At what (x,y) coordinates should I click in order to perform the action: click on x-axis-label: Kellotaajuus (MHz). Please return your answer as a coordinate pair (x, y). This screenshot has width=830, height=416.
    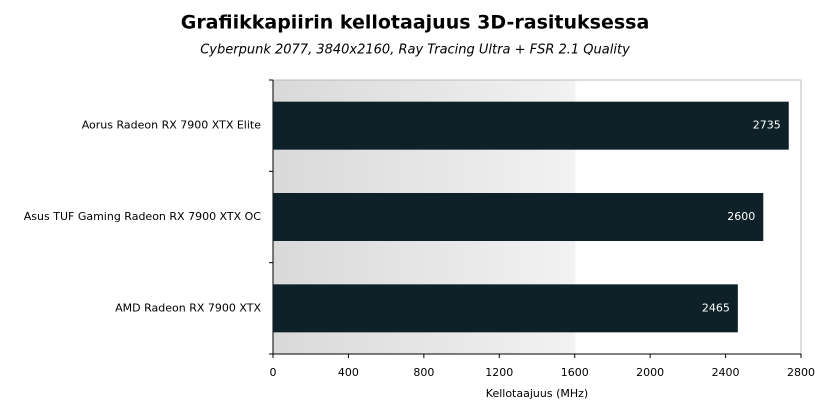
    Looking at the image, I should click on (537, 393).